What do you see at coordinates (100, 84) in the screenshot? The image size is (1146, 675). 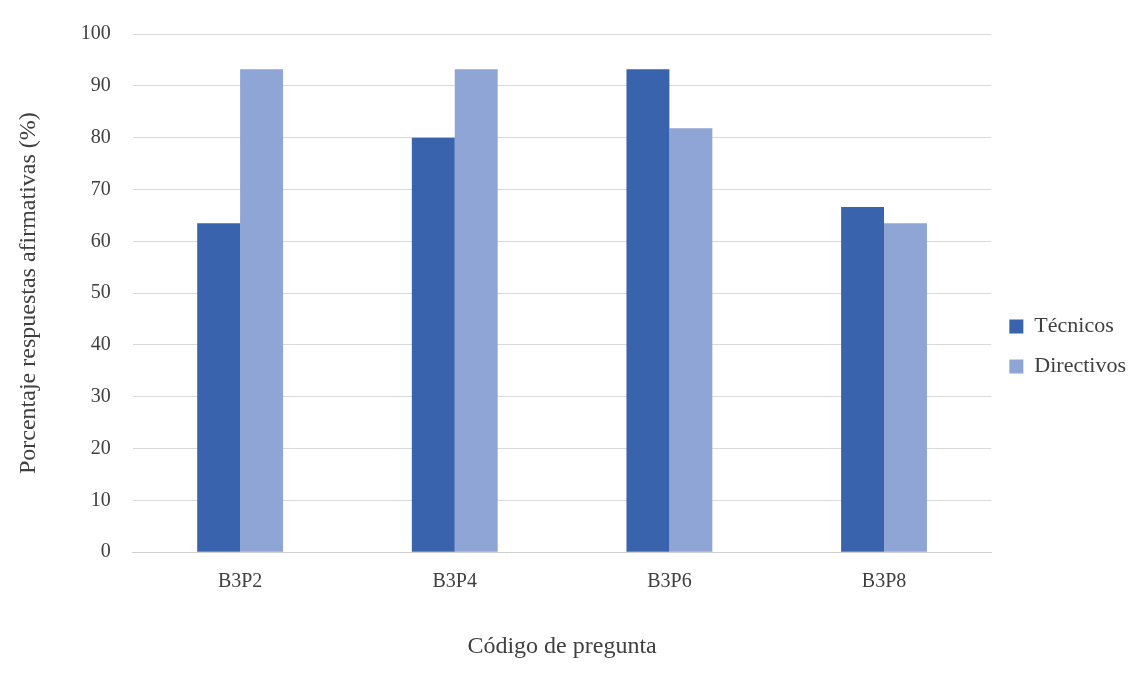 I see `y-tick-label: 90` at bounding box center [100, 84].